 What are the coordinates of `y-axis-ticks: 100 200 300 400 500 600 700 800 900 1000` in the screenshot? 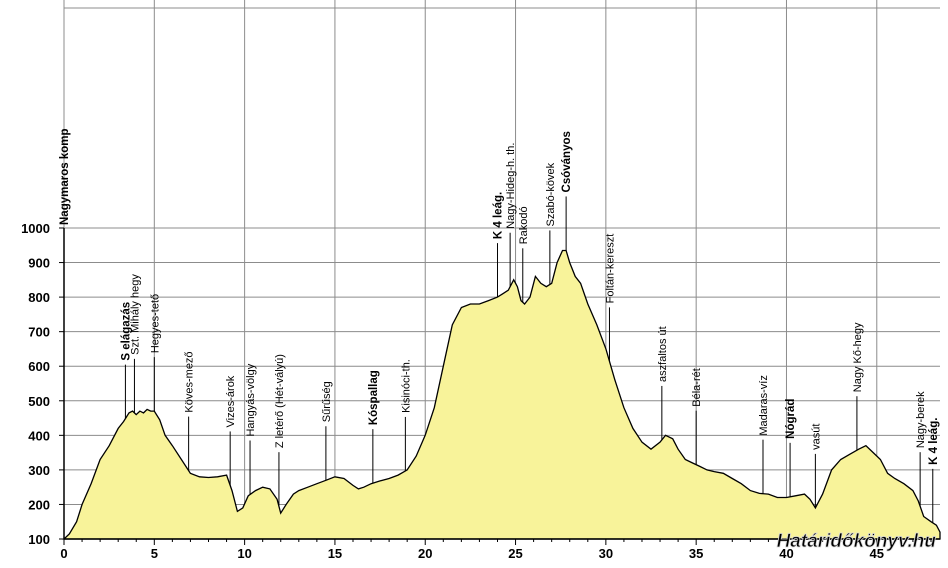 It's located at (42, 384).